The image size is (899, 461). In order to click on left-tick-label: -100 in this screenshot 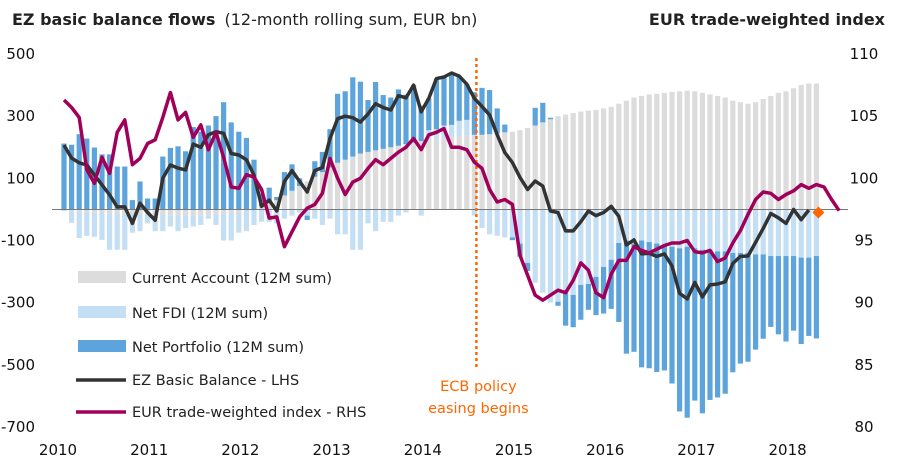, I will do `click(18, 241)`.